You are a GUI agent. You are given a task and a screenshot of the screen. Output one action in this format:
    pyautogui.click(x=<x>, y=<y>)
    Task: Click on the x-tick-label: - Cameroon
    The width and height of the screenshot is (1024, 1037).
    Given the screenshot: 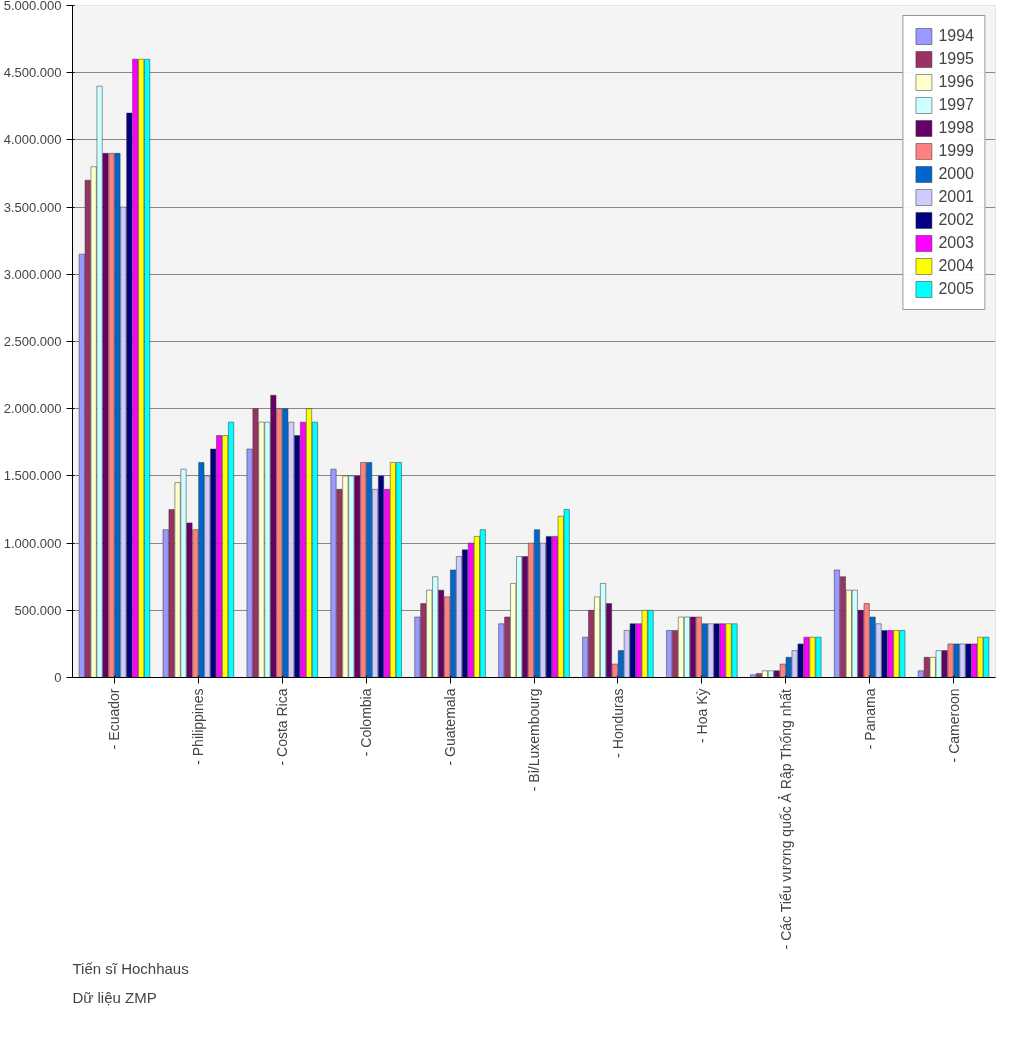 What is the action you would take?
    pyautogui.click(x=953, y=725)
    